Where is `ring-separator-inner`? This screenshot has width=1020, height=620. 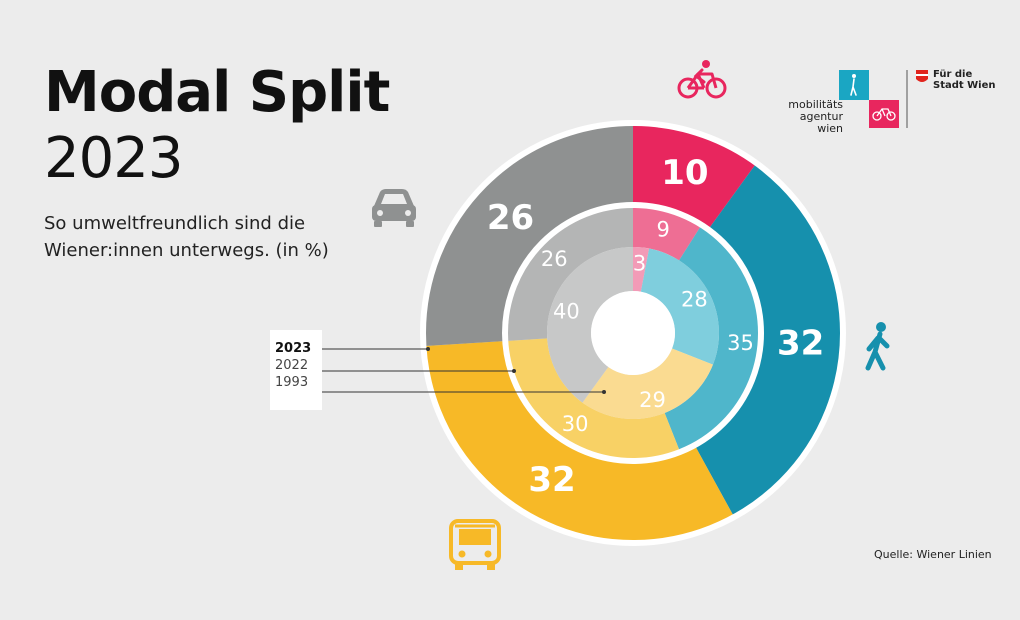
ring-separator-inner is located at coordinates (633, 333).